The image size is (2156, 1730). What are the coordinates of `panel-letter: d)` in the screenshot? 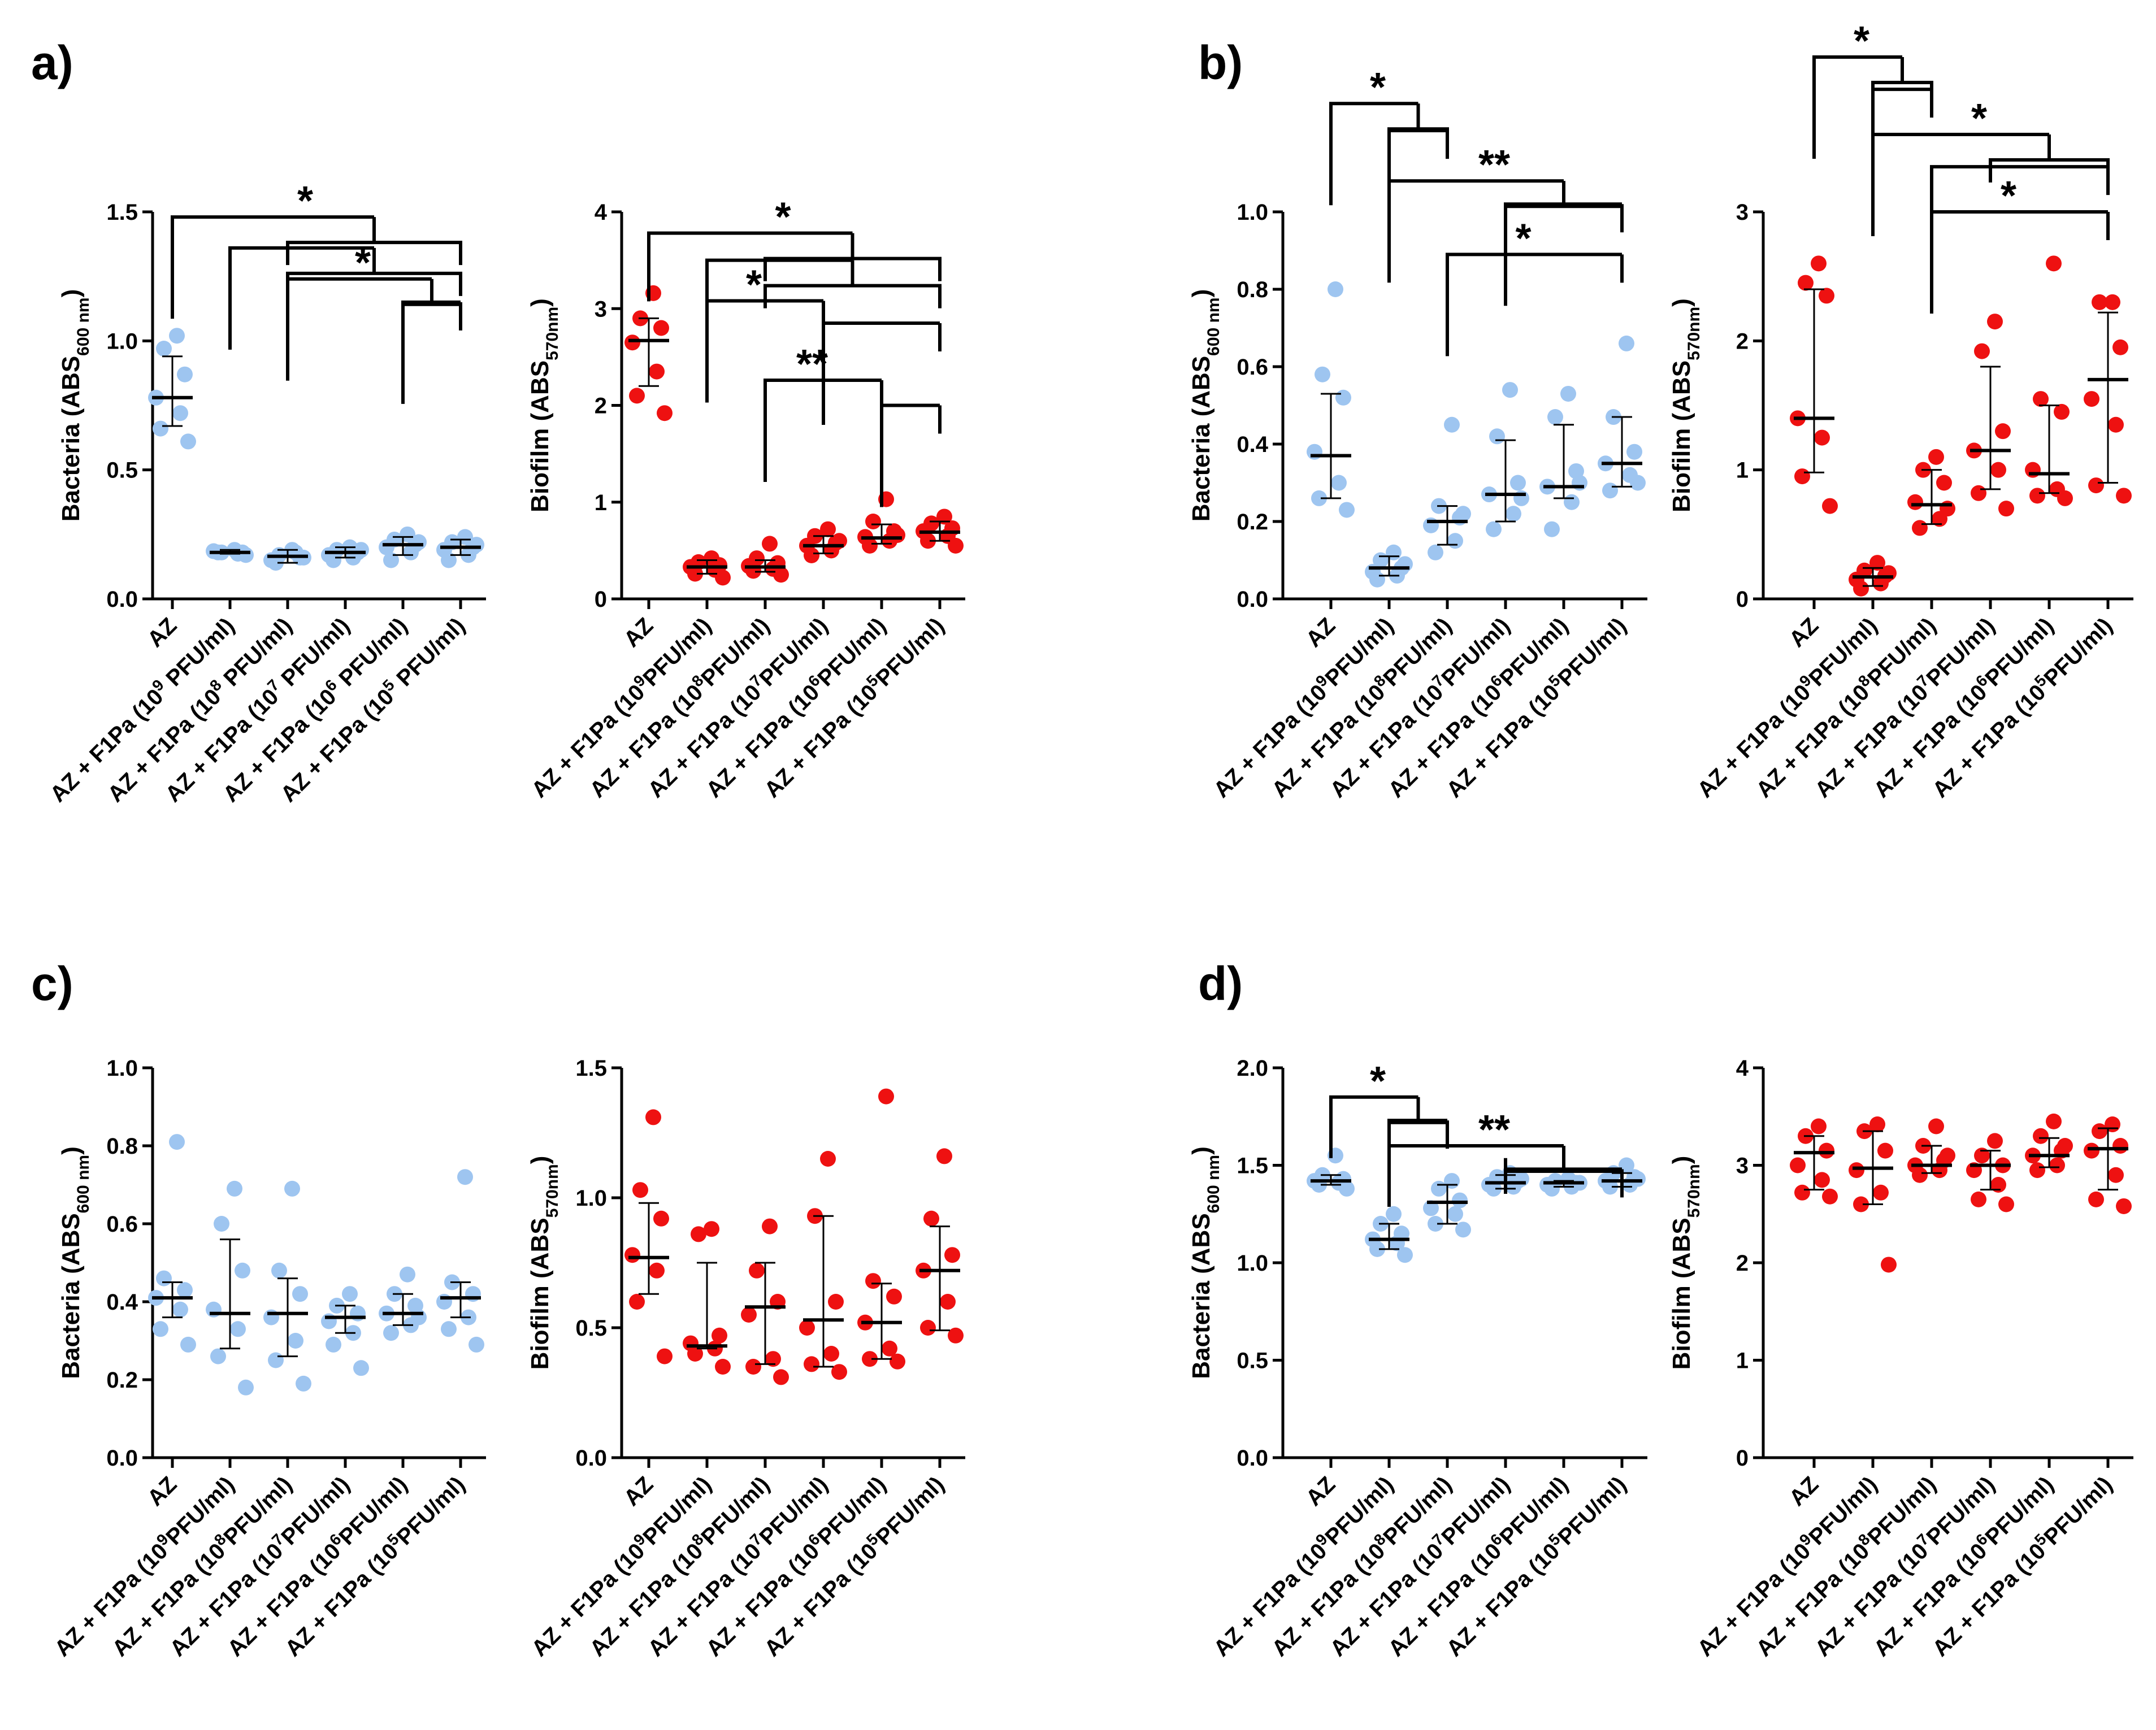 It's located at (1220, 983).